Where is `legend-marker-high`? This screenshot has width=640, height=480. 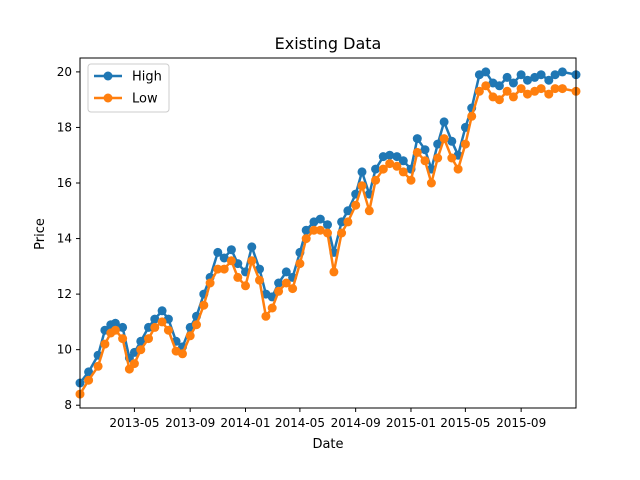
legend-marker-high is located at coordinates (108, 76).